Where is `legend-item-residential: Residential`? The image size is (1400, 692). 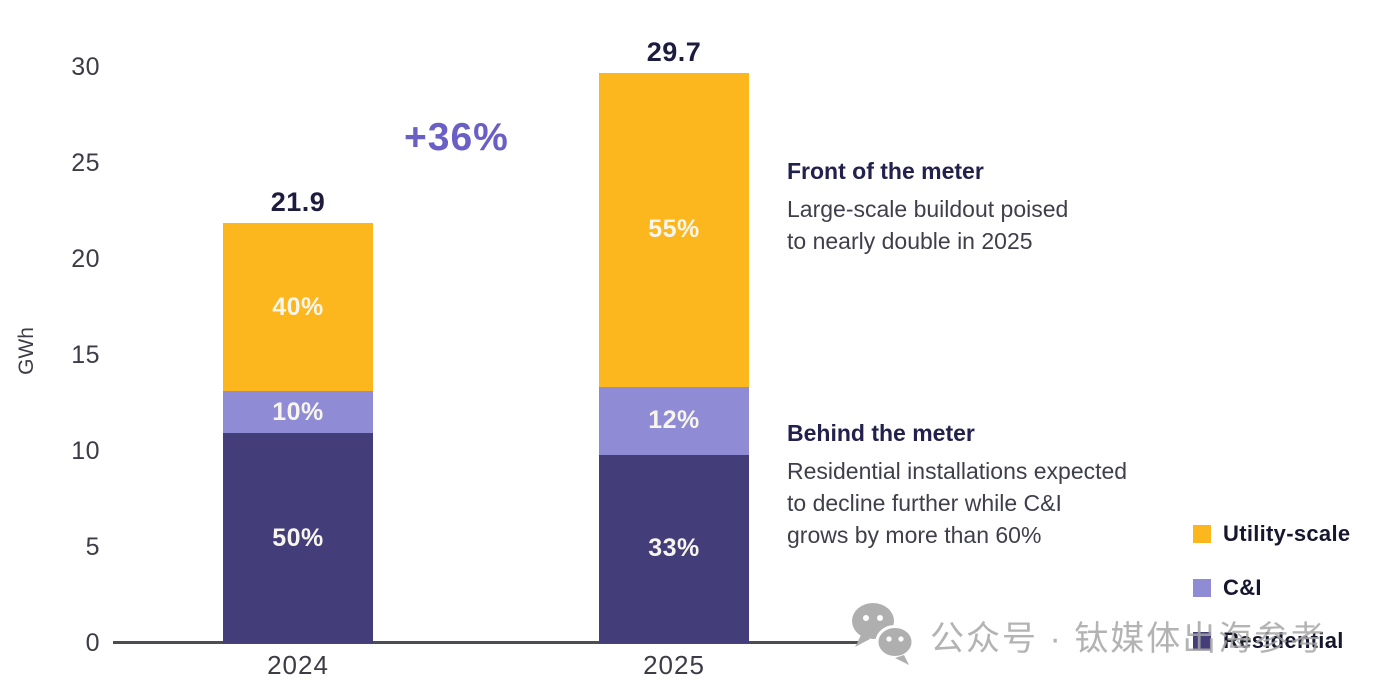
legend-item-residential: Residential is located at coordinates (1268, 641).